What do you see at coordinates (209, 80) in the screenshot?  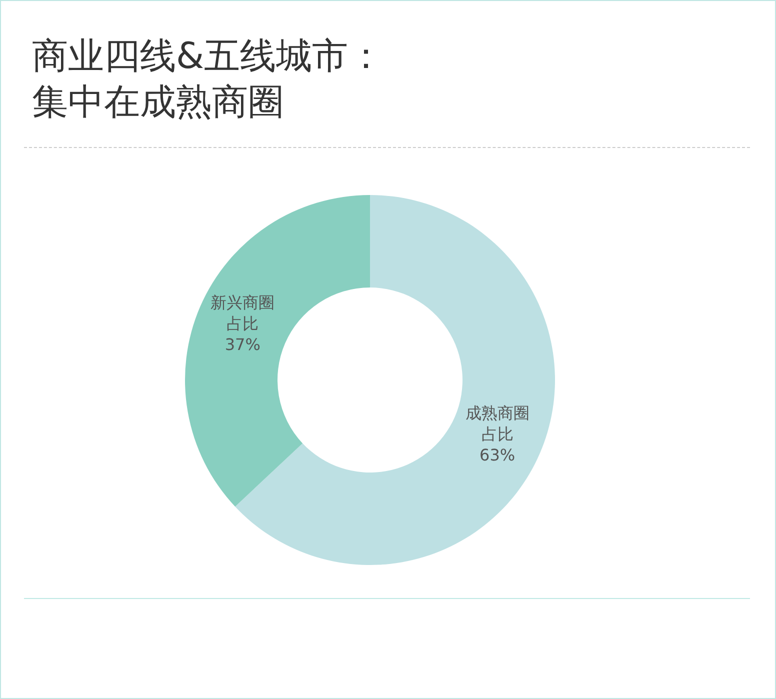 I see `chart-title: 商业四线&五线城市：集中在成熟商圈` at bounding box center [209, 80].